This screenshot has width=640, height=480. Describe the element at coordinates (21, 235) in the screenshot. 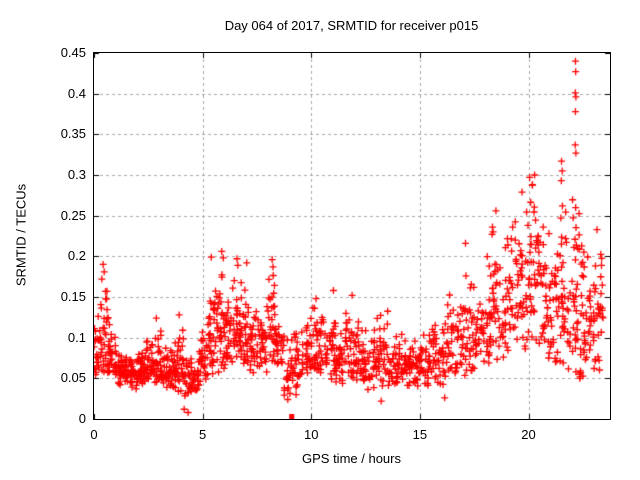

I see `y-axis-label: SRMTID / TECUs` at that location.